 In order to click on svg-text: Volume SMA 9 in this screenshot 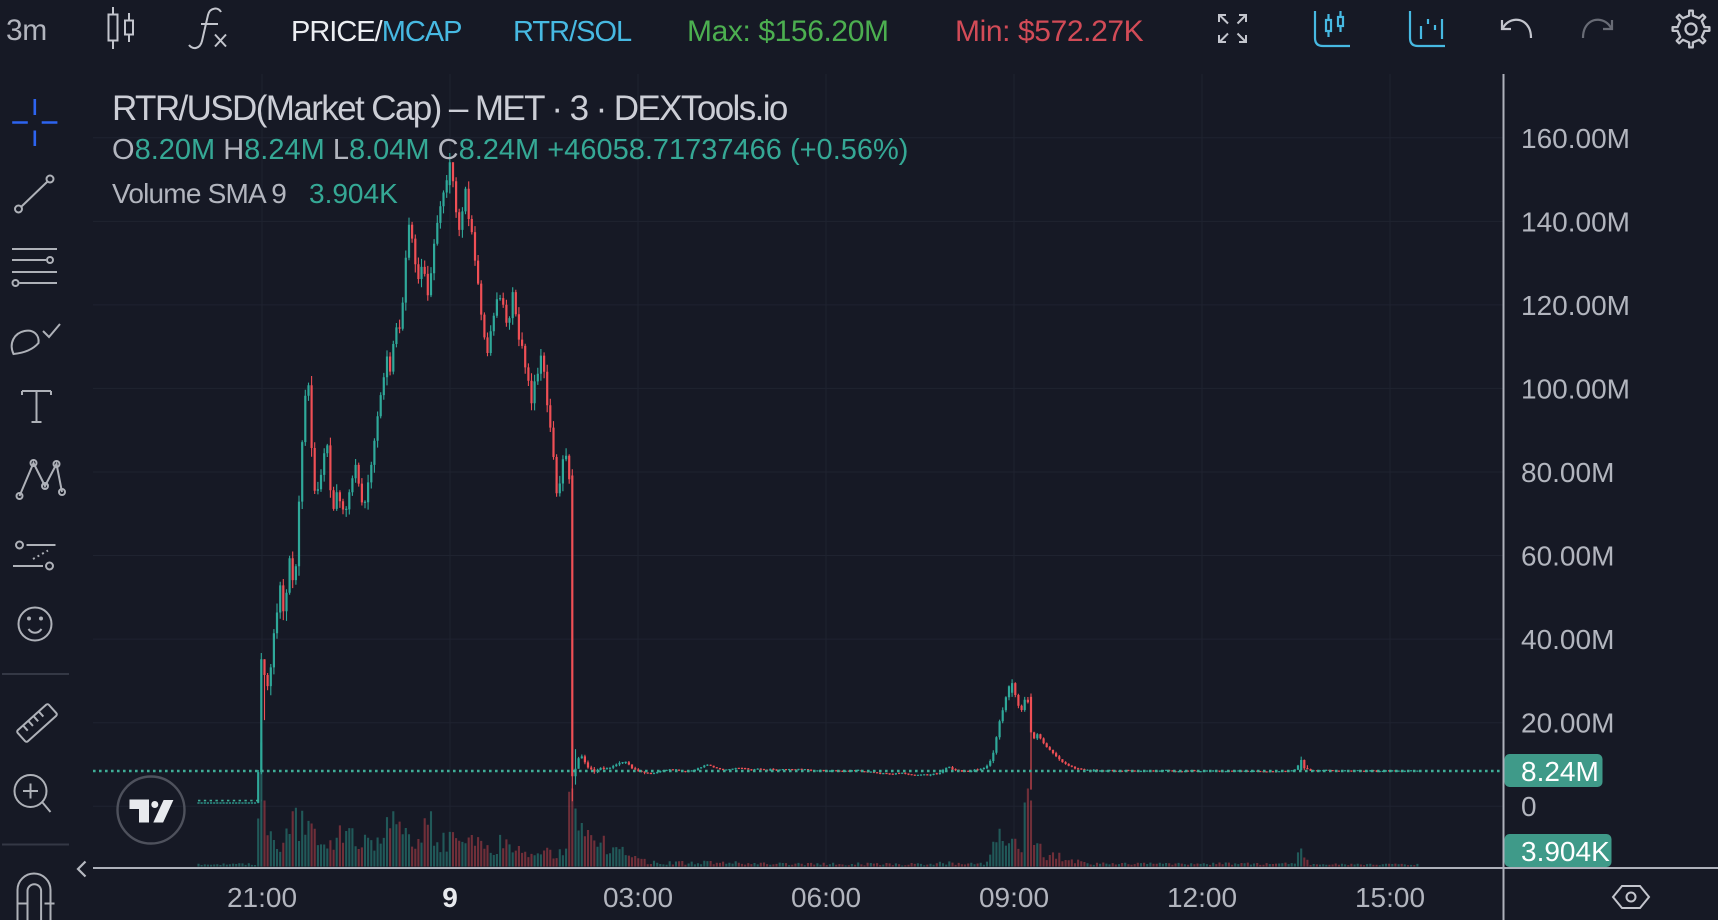, I will do `click(199, 193)`.